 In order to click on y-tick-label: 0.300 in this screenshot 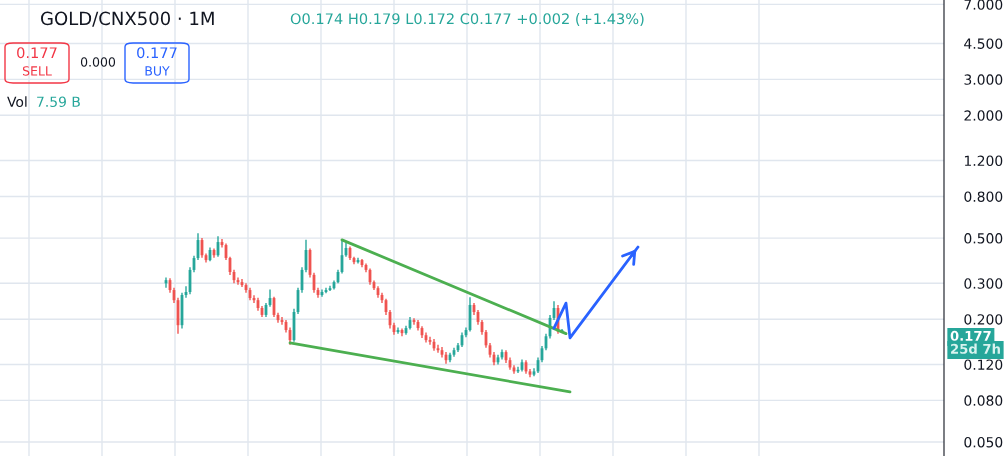, I will do `click(983, 283)`.